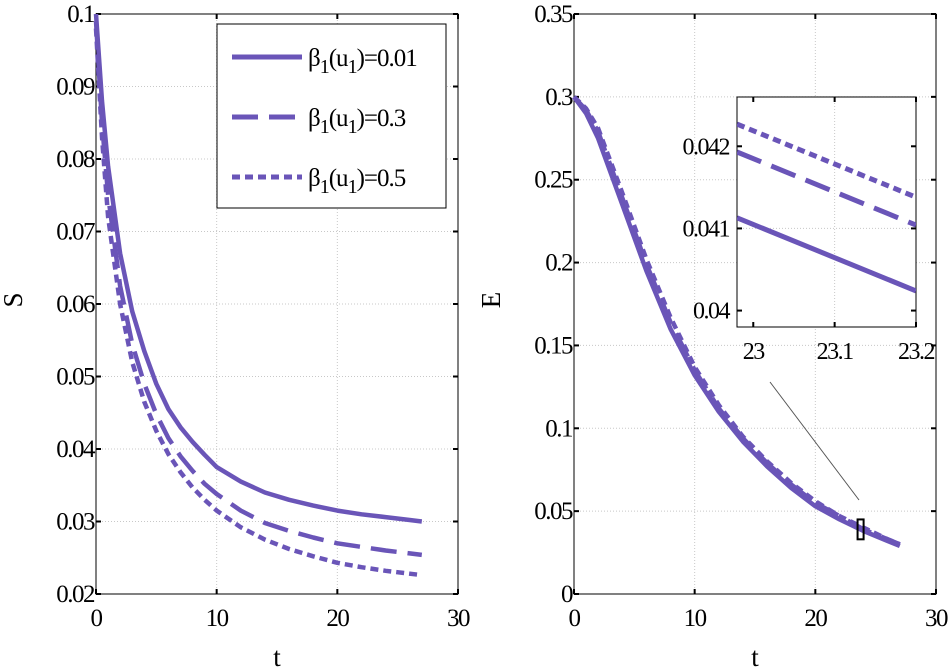 The width and height of the screenshot is (950, 668). I want to click on left-ytick-label: 0.03, so click(75, 522).